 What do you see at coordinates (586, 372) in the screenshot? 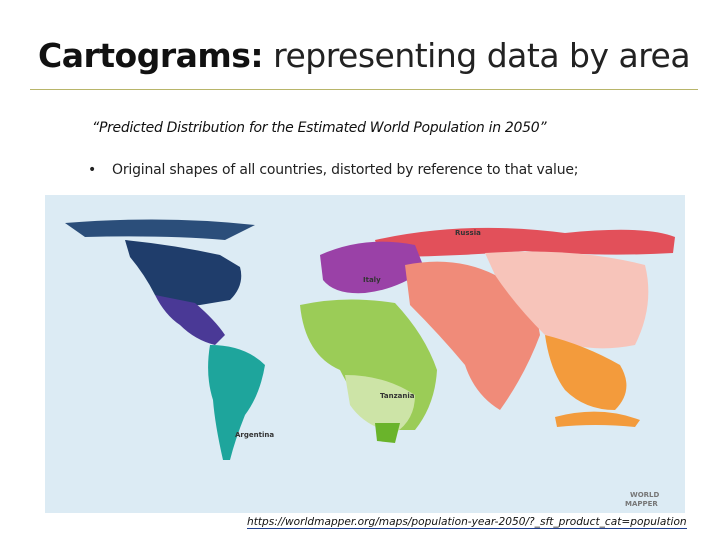
I see `region-southeast-asia` at bounding box center [586, 372].